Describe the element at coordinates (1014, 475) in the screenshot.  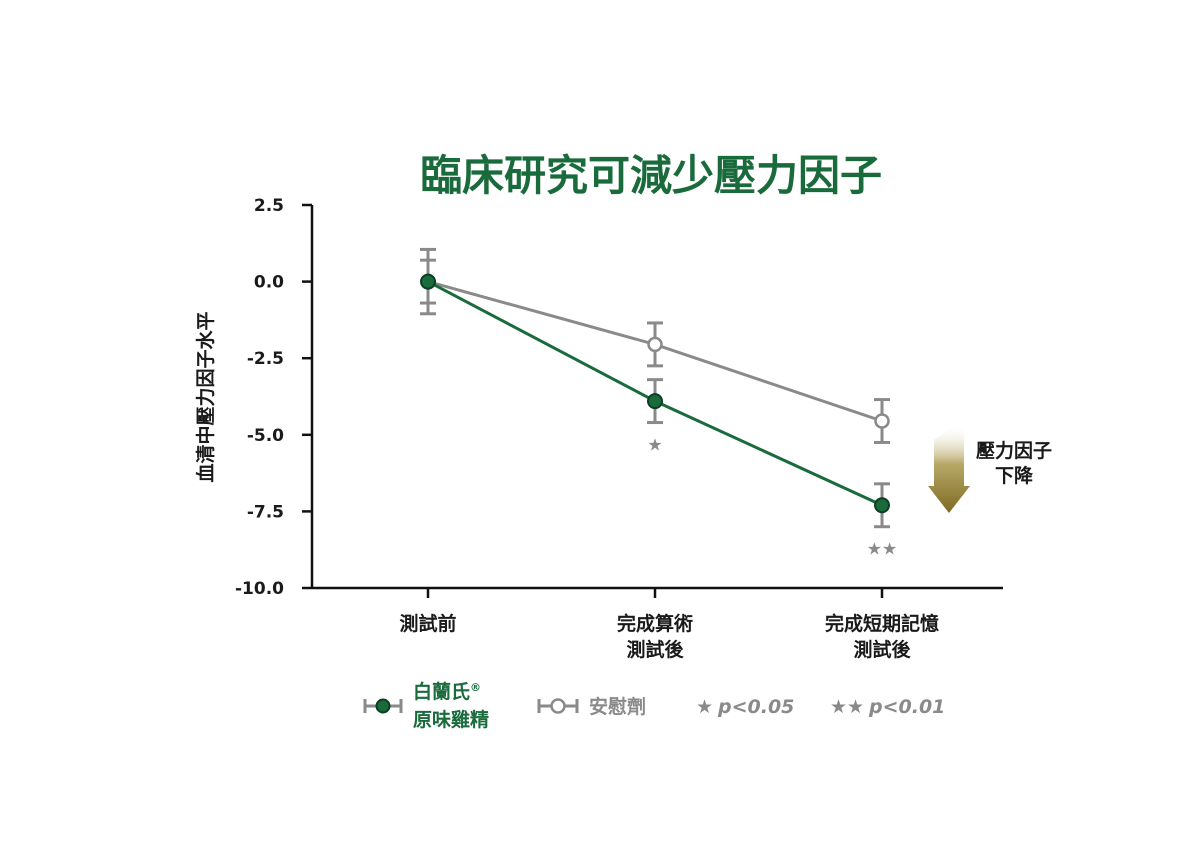
I see `annotation-line-2: 下降` at that location.